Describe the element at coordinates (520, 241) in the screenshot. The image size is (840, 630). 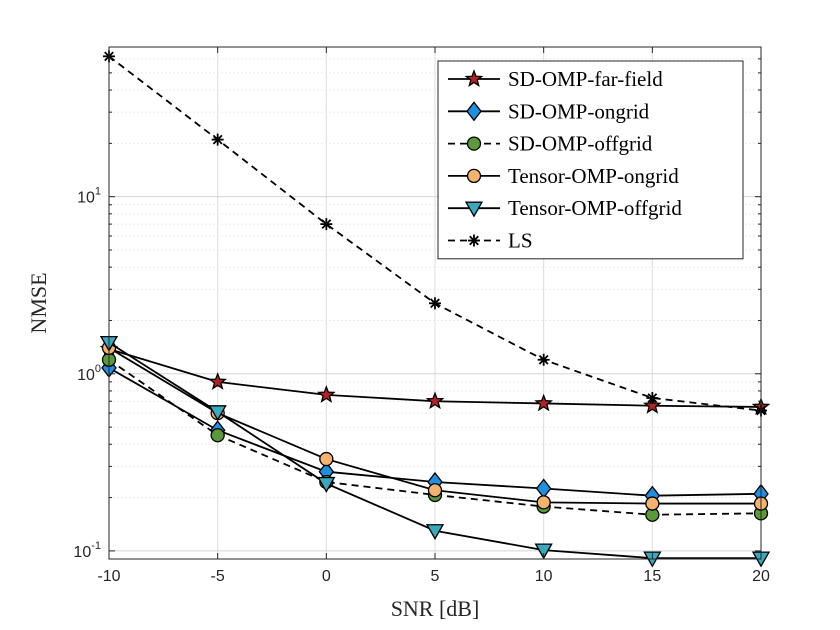
I see `legend-label: LS` at that location.